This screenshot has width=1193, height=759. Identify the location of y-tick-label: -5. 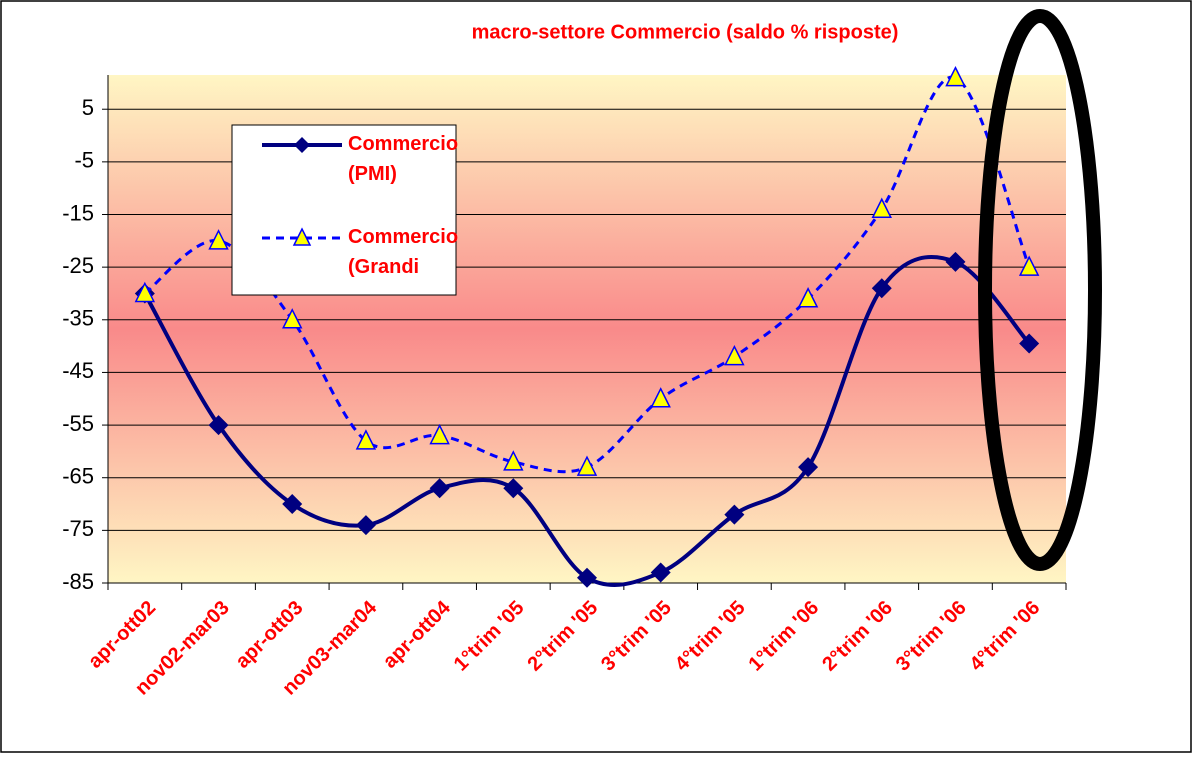
(84, 160).